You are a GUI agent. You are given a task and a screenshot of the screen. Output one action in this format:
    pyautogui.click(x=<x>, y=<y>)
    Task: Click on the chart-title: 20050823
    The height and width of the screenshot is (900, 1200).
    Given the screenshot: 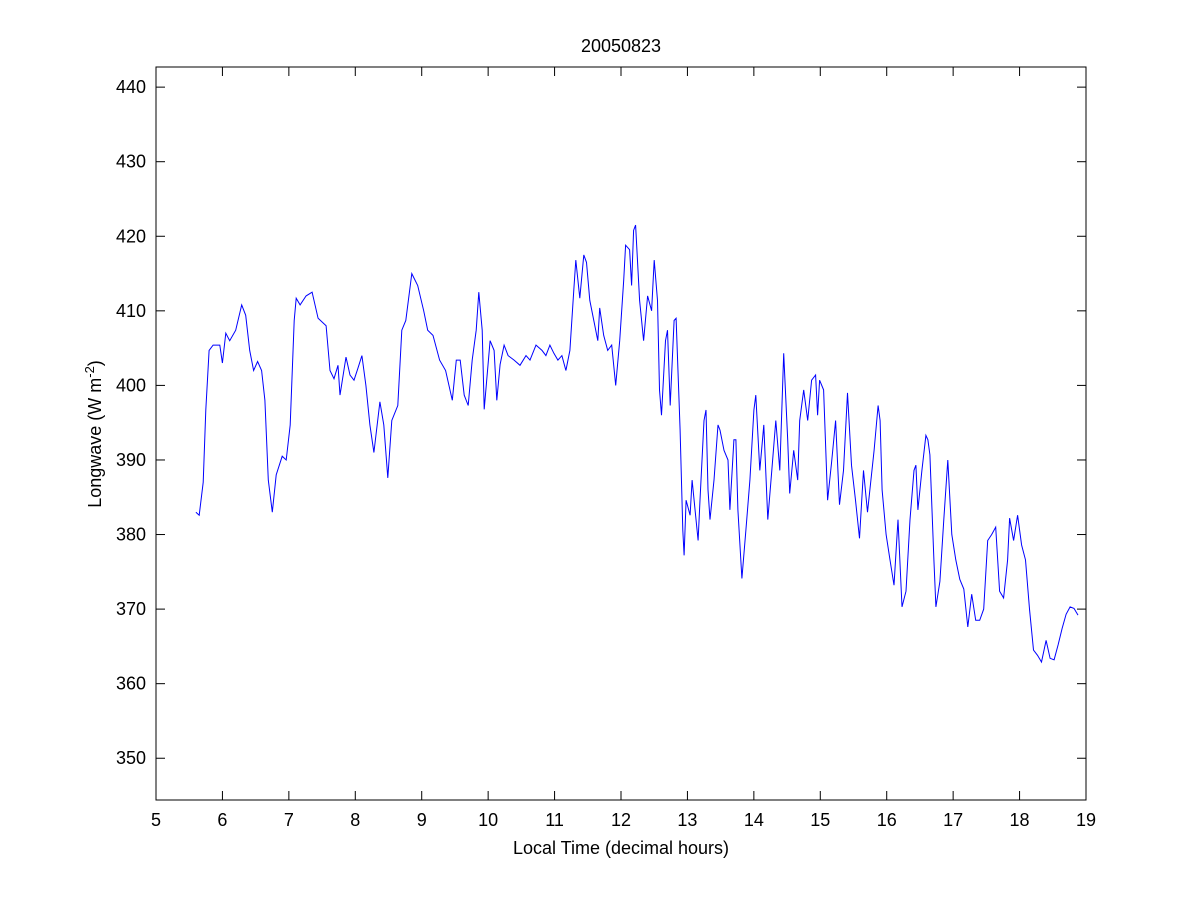 What is the action you would take?
    pyautogui.click(x=621, y=46)
    